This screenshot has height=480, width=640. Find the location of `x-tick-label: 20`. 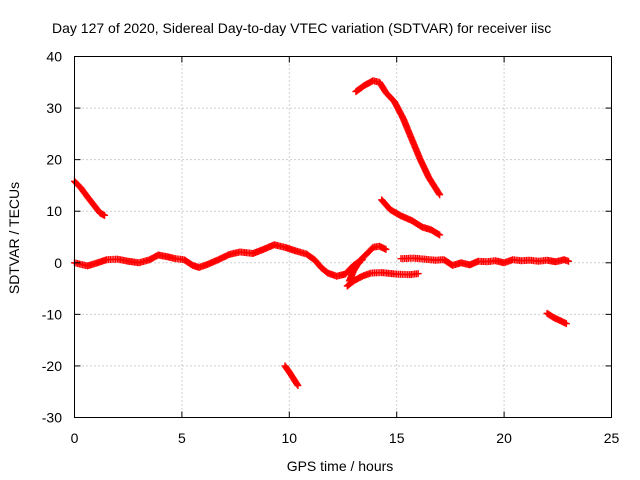

x-tick-label: 20 is located at coordinates (504, 438).